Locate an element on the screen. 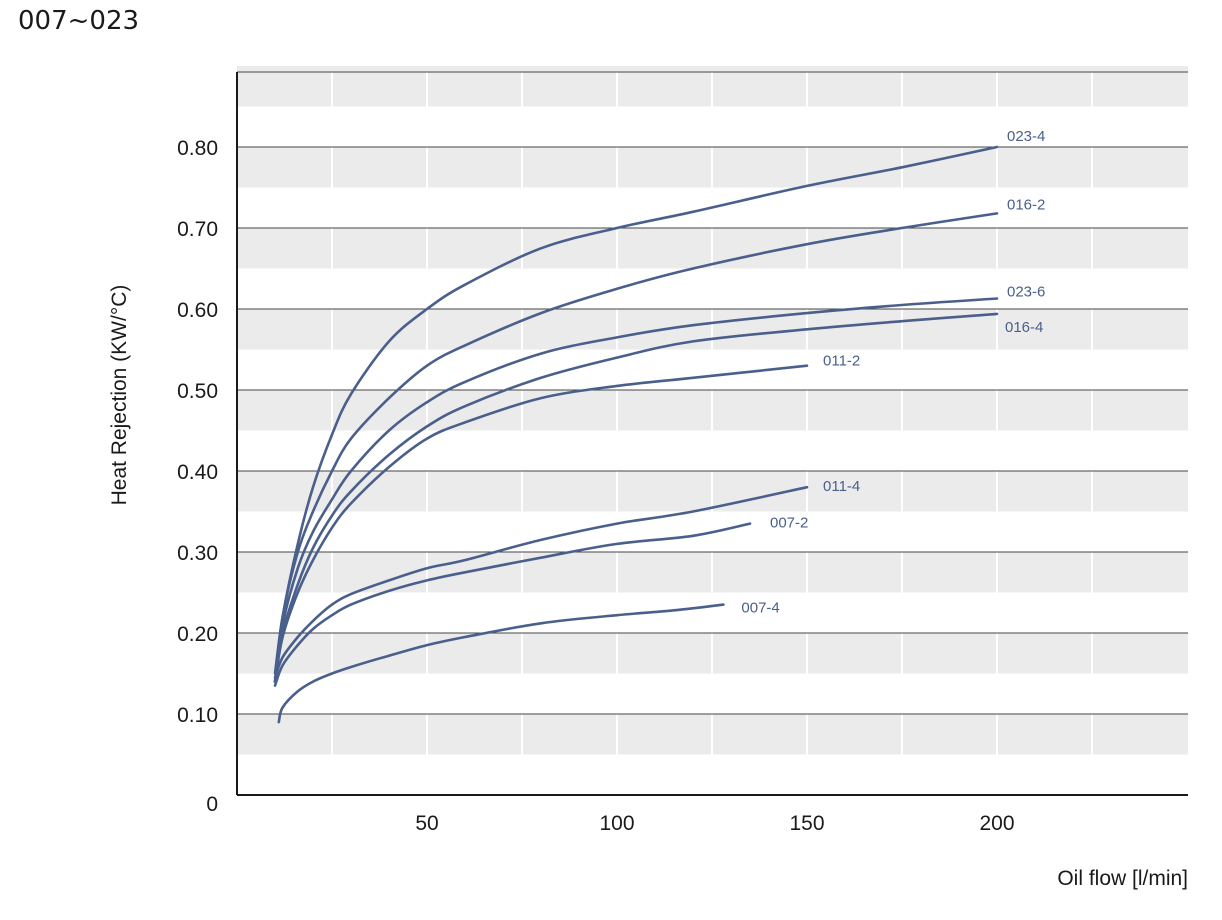 This screenshot has width=1222, height=920. x-tick-label: 150 is located at coordinates (806, 823).